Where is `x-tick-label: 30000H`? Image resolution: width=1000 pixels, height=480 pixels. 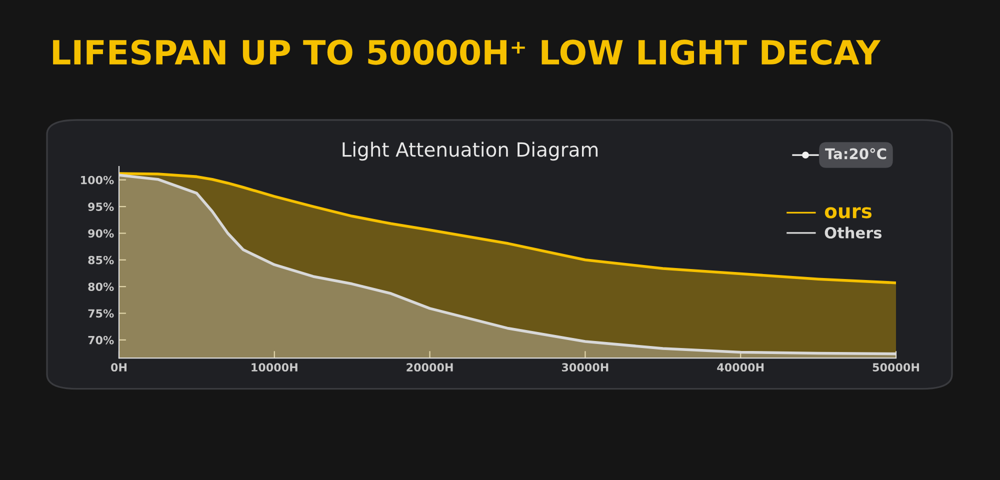 x-tick-label: 30000H is located at coordinates (585, 367).